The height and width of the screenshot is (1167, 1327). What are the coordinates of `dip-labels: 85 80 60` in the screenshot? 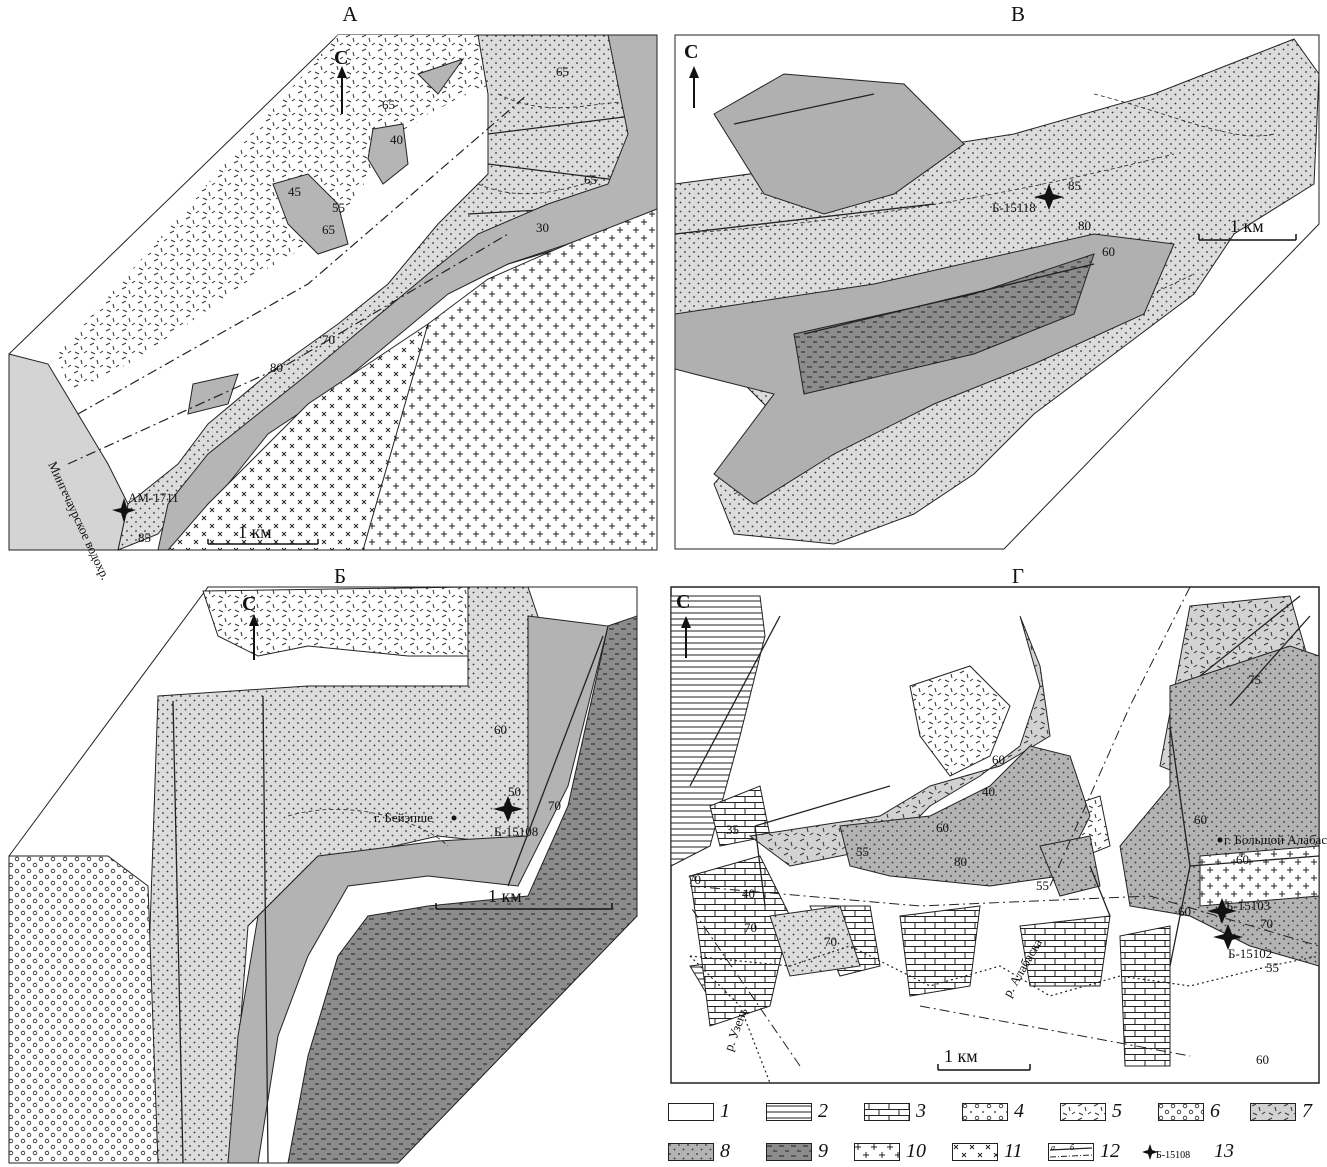 It's located at (1091, 218).